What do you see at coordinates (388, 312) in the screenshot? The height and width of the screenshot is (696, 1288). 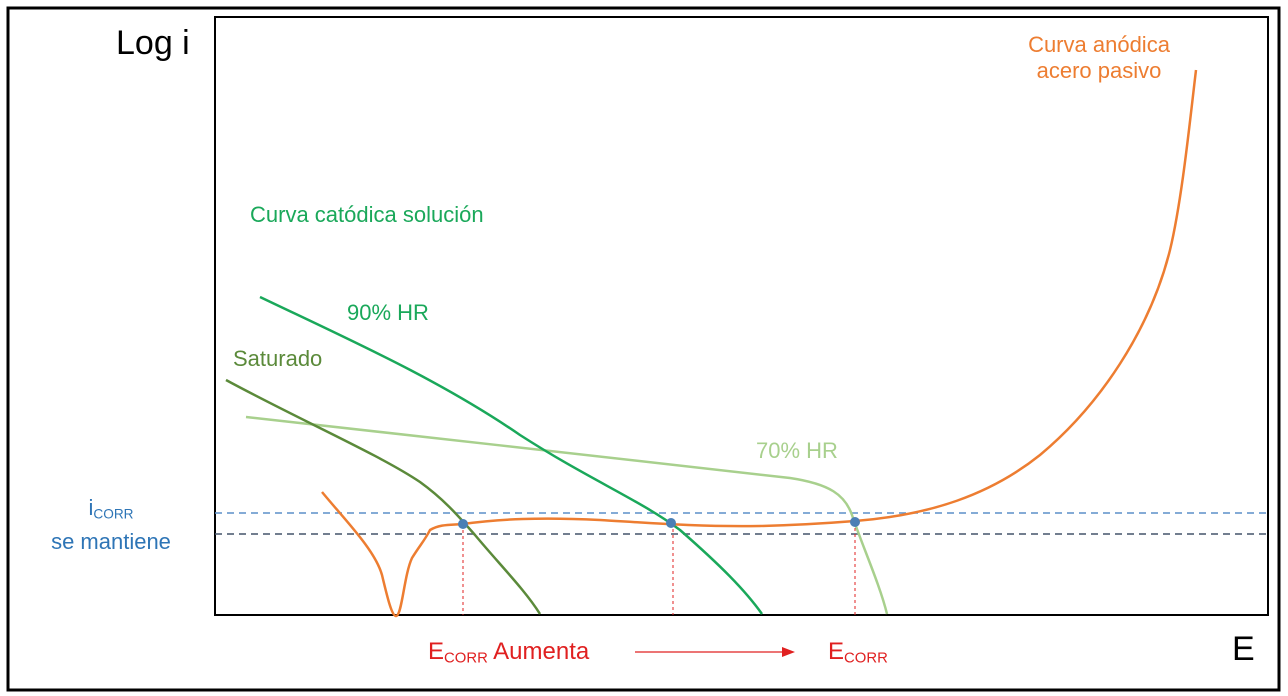 I see `label-90hr: 90% HR` at bounding box center [388, 312].